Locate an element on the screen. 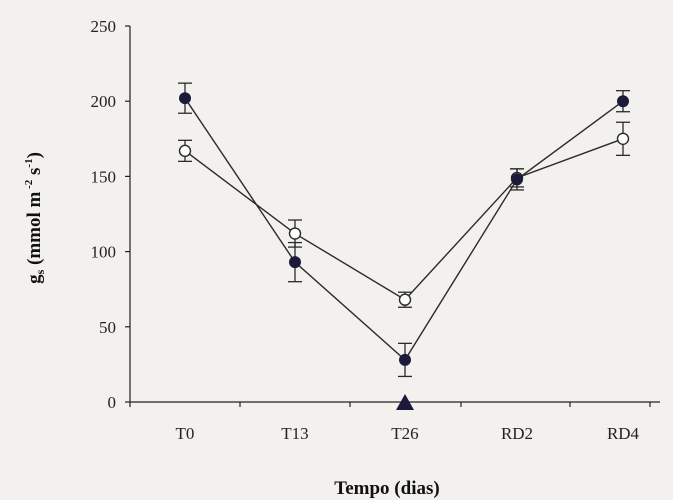  x-tick-label: T26 is located at coordinates (404, 433).